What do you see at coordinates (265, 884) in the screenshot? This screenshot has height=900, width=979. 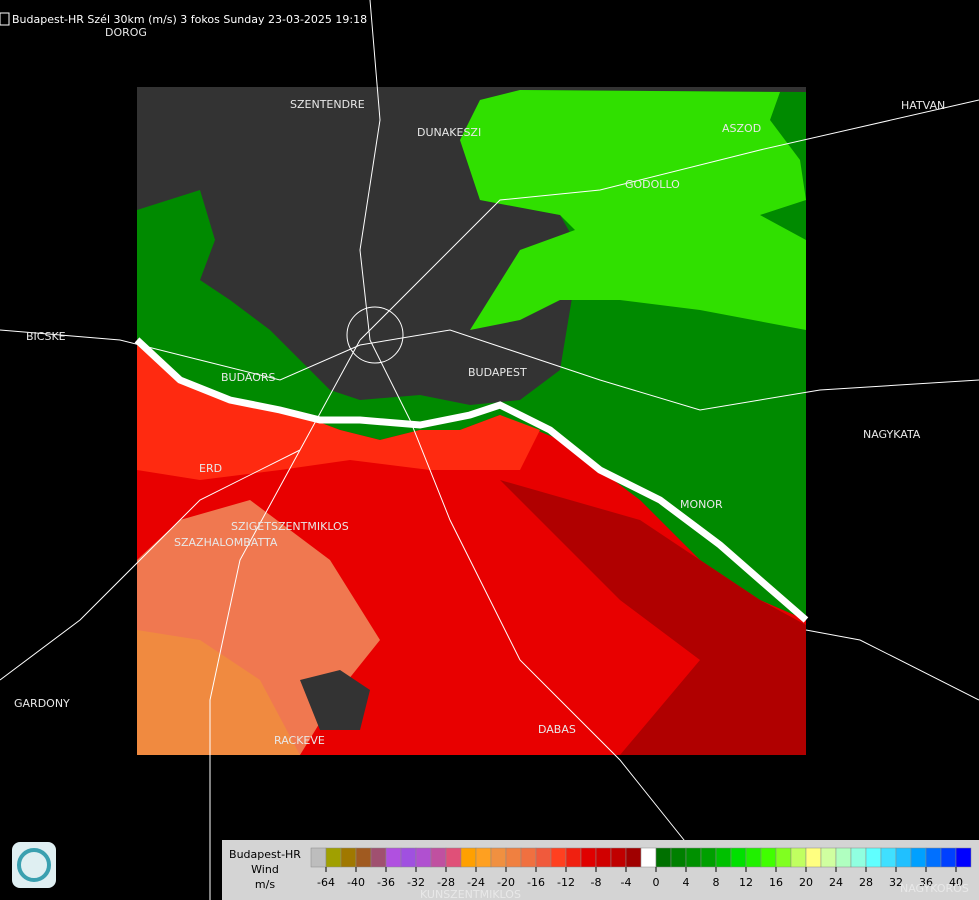 I see `legend-caption: m/s` at bounding box center [265, 884].